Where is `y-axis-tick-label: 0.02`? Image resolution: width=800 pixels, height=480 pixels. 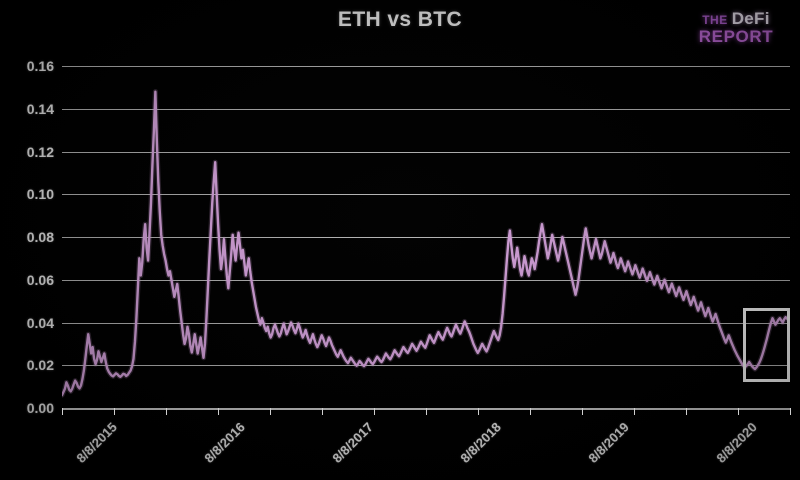 y-axis-tick-label: 0.02 is located at coordinates (40, 365).